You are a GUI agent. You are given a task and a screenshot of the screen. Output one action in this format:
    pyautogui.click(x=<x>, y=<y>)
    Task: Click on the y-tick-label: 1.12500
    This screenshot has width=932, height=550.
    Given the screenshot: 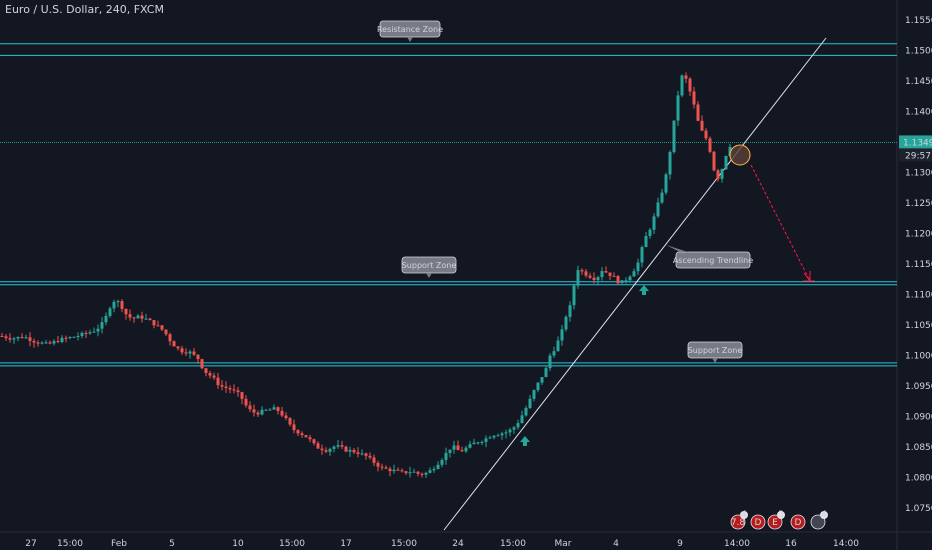 What is the action you would take?
    pyautogui.click(x=918, y=204)
    